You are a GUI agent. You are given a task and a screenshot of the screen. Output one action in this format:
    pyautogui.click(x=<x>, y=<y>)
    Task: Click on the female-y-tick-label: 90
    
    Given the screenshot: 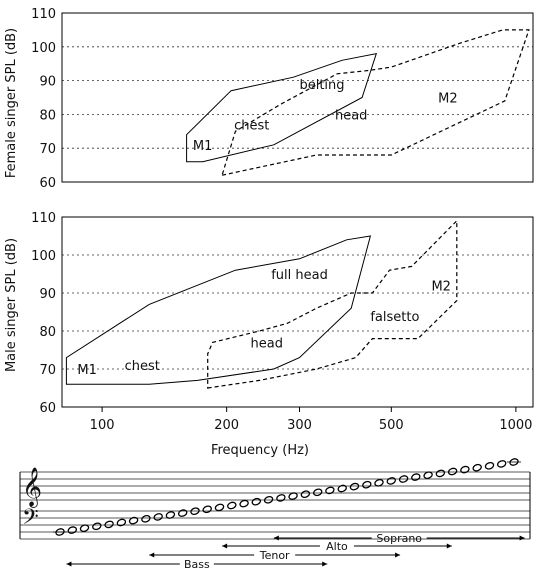 What is the action you would take?
    pyautogui.click(x=47, y=82)
    